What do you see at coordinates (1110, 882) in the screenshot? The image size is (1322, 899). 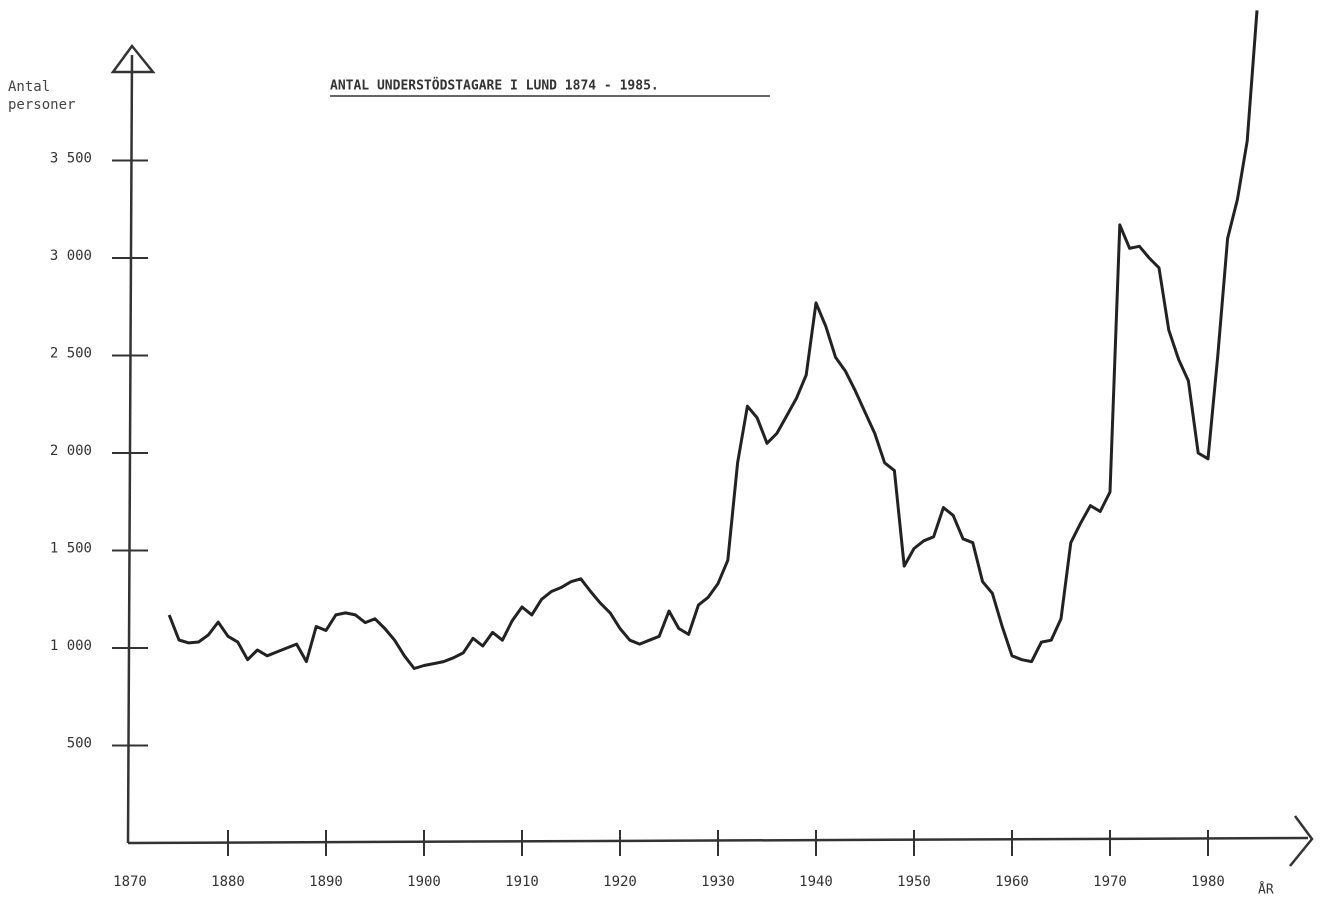 I see `x-tick-label: 1970` at bounding box center [1110, 882].